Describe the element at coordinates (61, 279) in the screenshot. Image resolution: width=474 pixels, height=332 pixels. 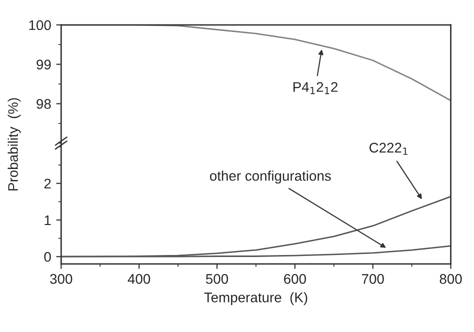
I see `x-tick-label: 300` at that location.